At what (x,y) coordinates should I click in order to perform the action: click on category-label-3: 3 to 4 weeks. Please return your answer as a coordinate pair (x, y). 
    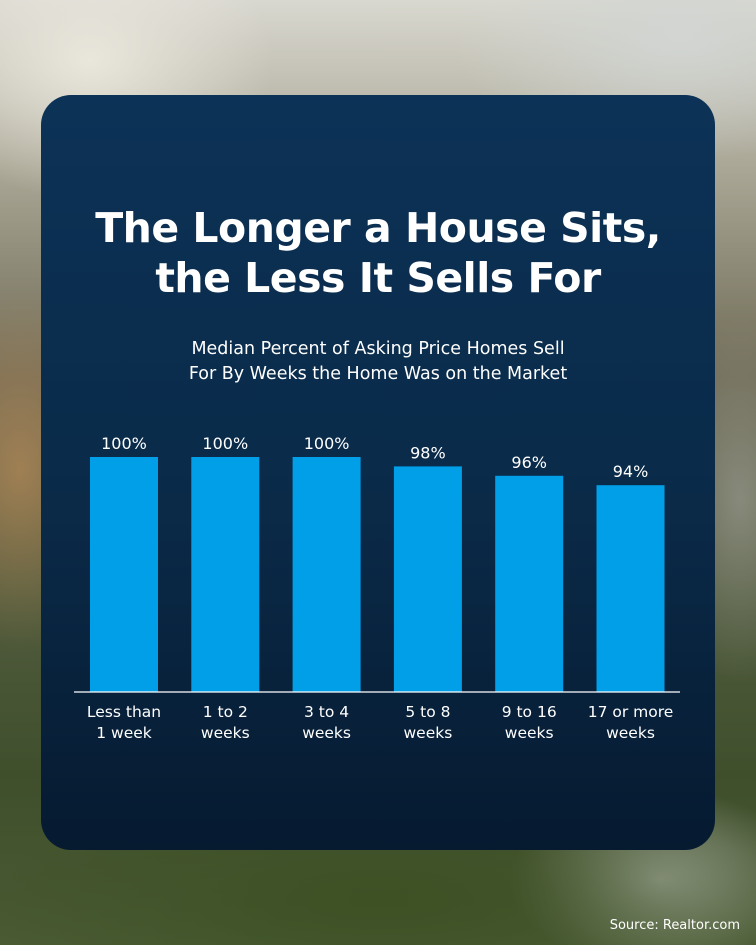
    Looking at the image, I should click on (326, 722).